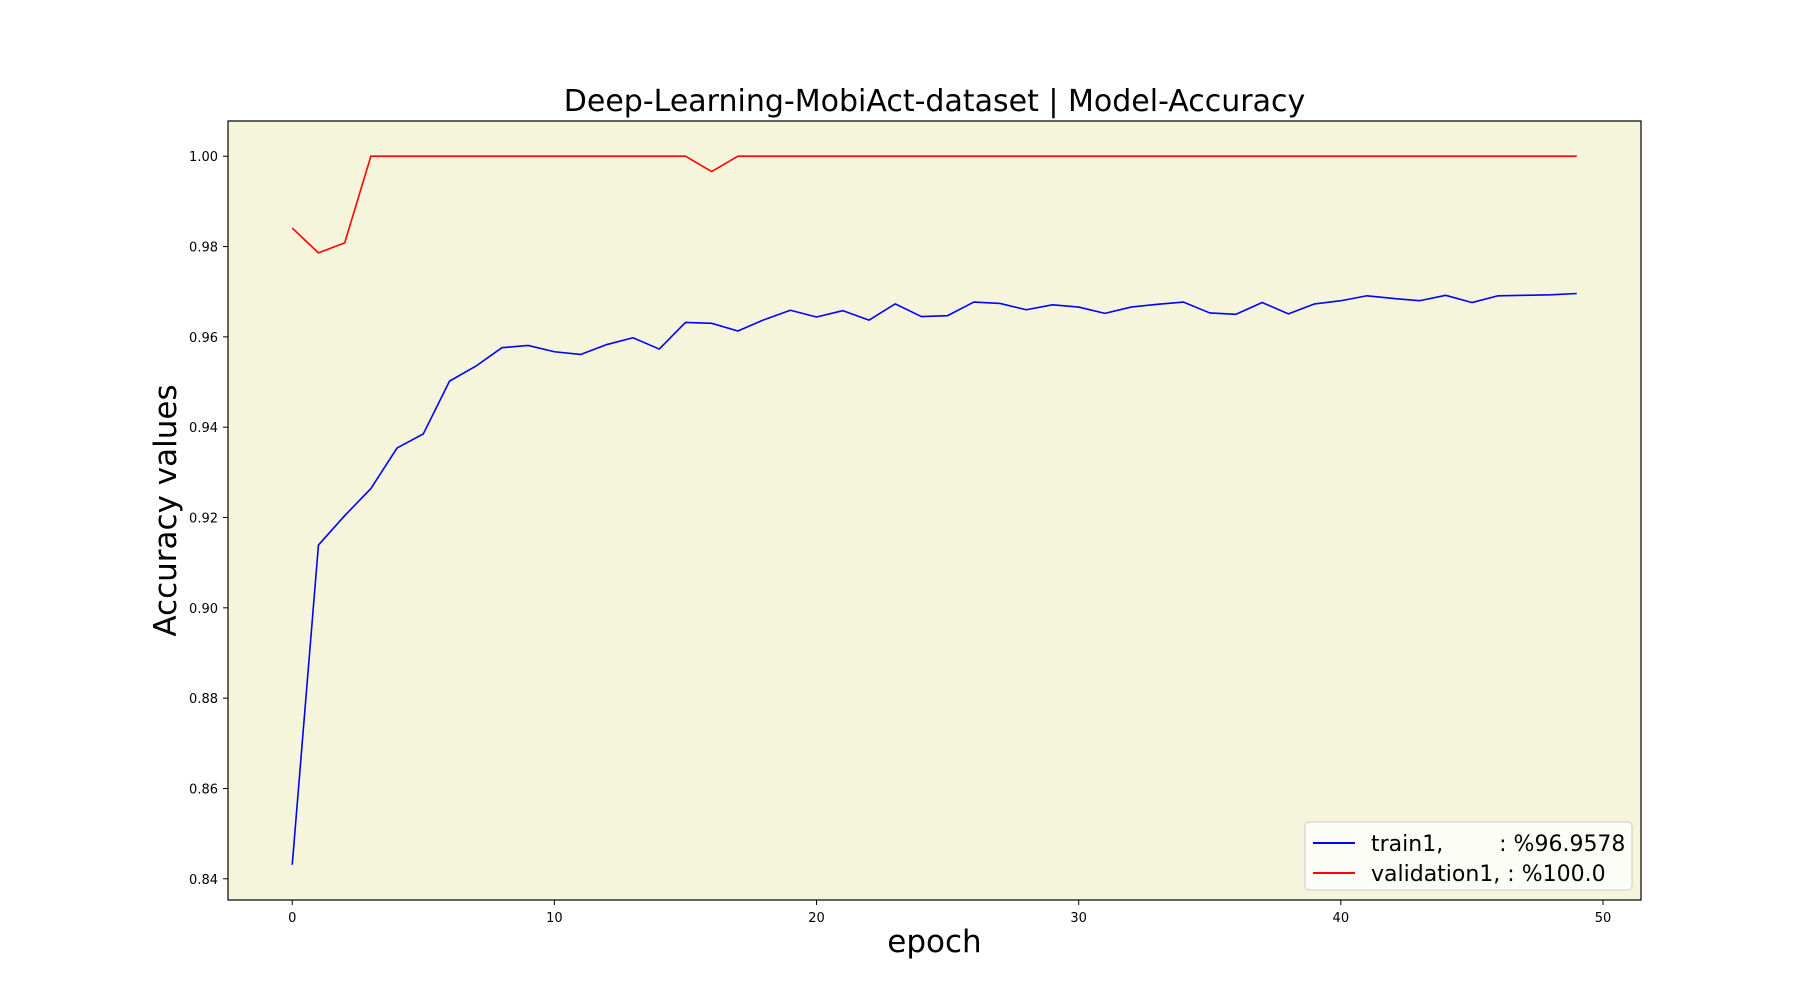 Image resolution: width=1800 pixels, height=1004 pixels. I want to click on y-tick-label: 0.88, so click(203, 699).